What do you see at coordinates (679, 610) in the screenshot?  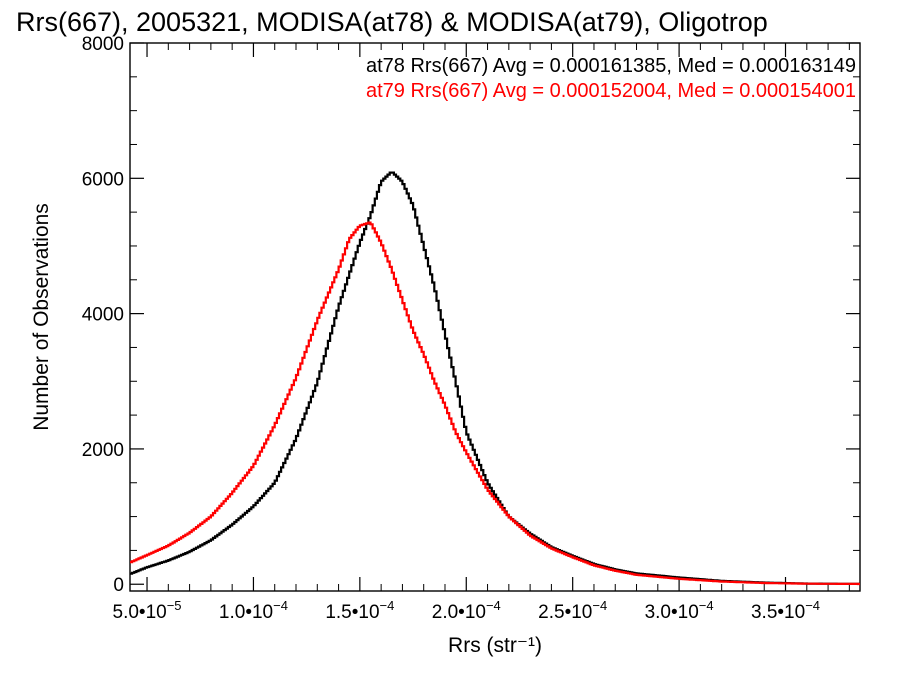 I see `x-tick-label: 3.0•10−4` at bounding box center [679, 610].